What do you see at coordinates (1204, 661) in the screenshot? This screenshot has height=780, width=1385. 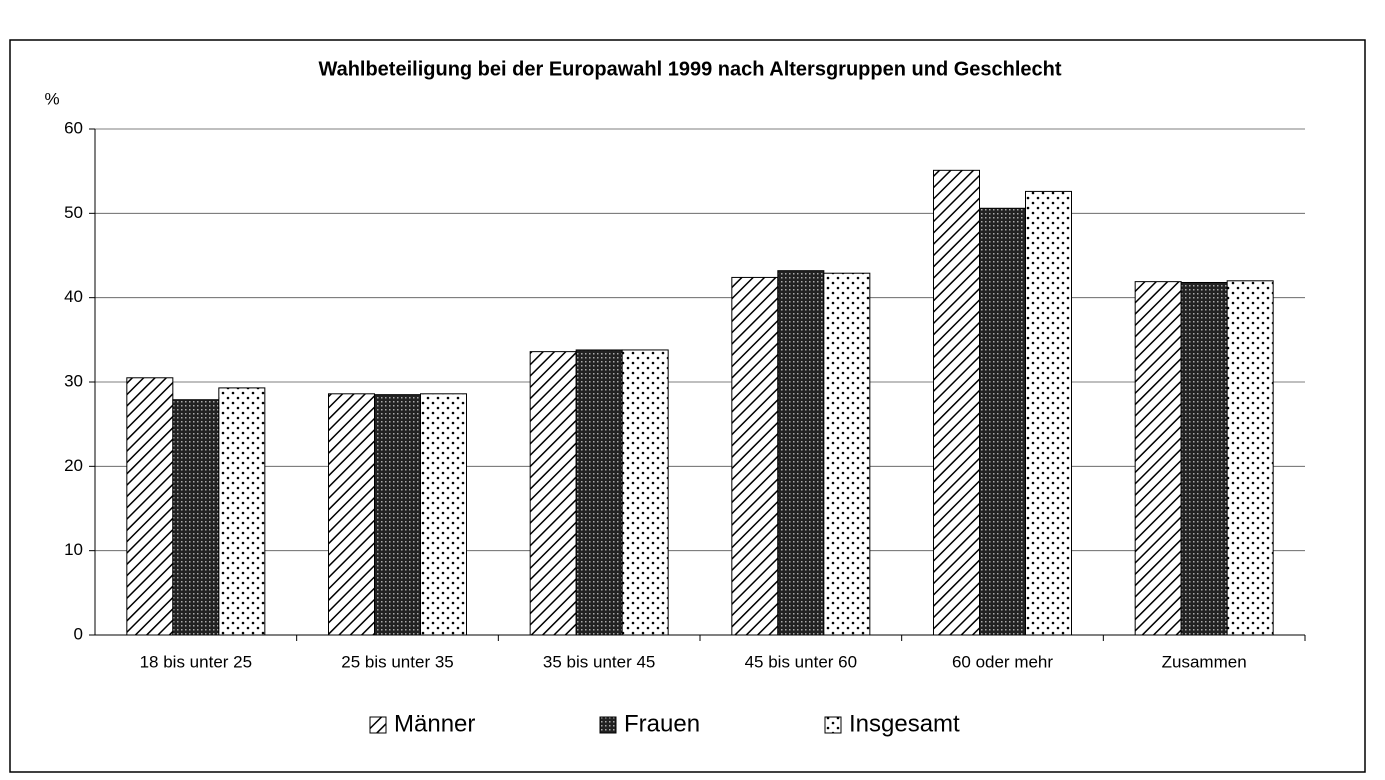 I see `x-tick-label: Zusammen` at bounding box center [1204, 661].